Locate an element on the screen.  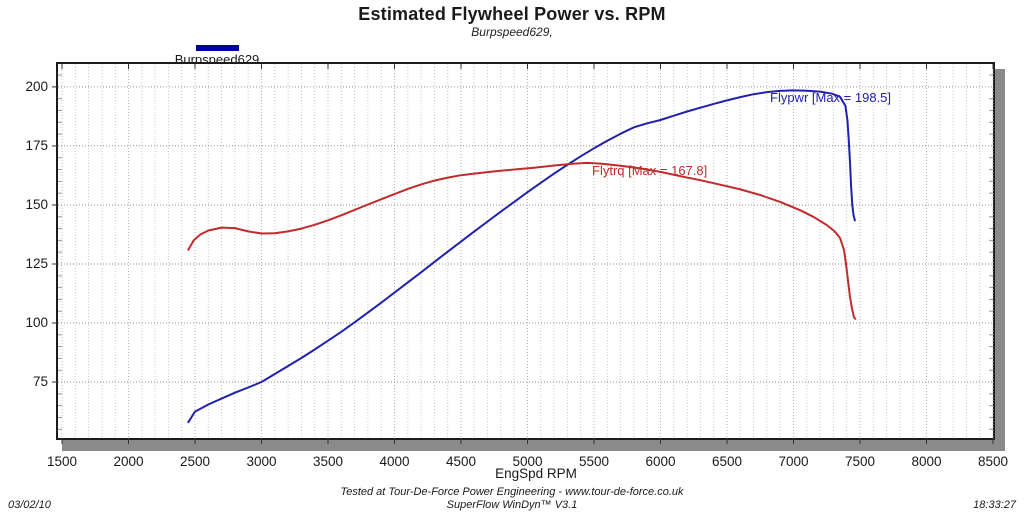
y-tick-label: 200 is located at coordinates (36, 86).